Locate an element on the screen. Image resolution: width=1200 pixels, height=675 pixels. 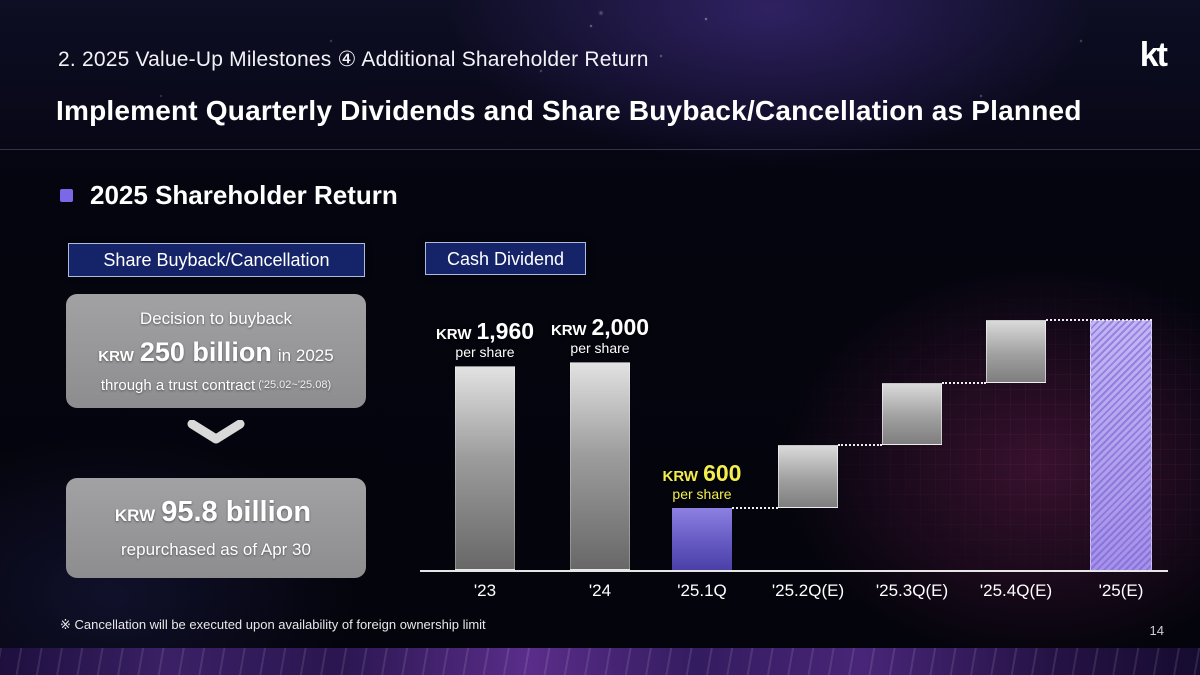
decision-amount: KRW 250 billion in 2025 is located at coordinates (216, 352).